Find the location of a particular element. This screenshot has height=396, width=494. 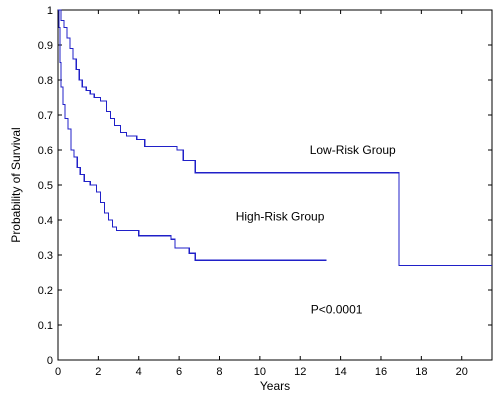

x-tick-label: 20 is located at coordinates (462, 372).